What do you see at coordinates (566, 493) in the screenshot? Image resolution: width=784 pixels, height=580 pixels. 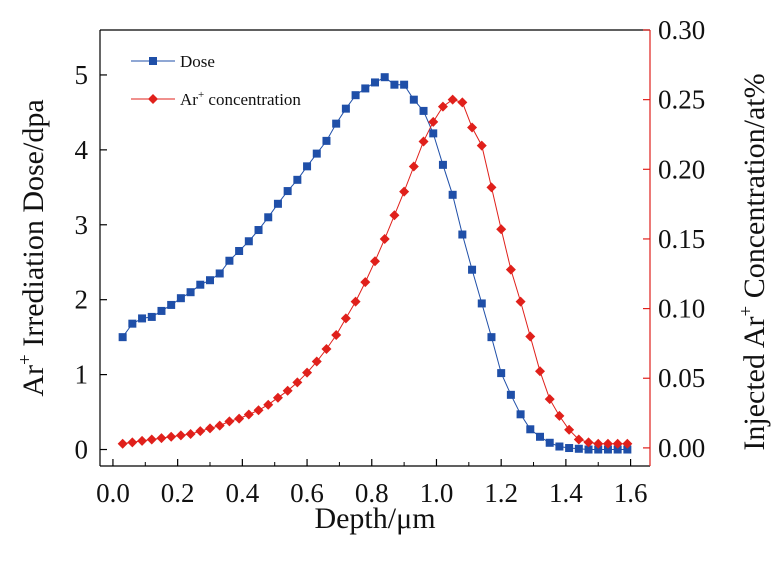 I see `x-tick-label-7: 1.4` at bounding box center [566, 493].